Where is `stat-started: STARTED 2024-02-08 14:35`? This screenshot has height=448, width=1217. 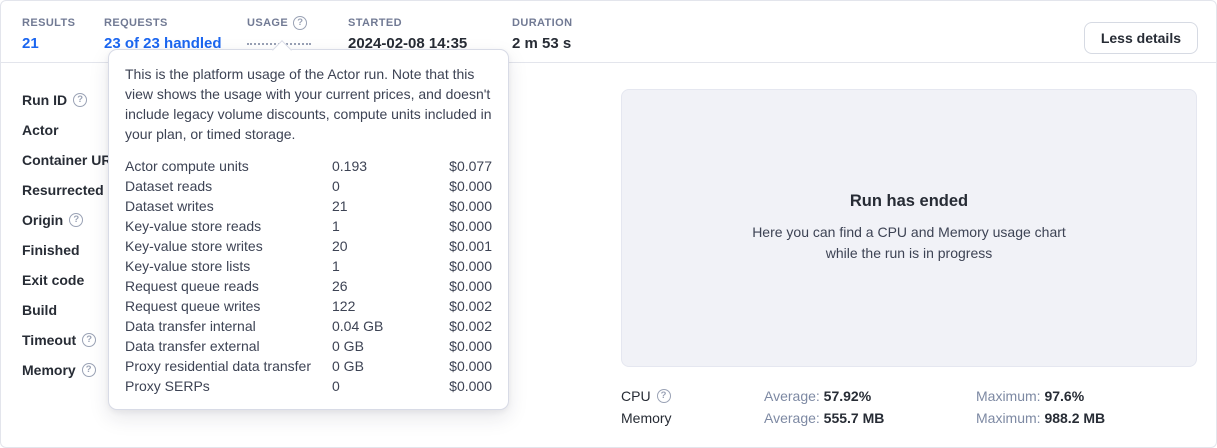
stat-started: STARTED 2024-02-08 14:35 is located at coordinates (430, 34).